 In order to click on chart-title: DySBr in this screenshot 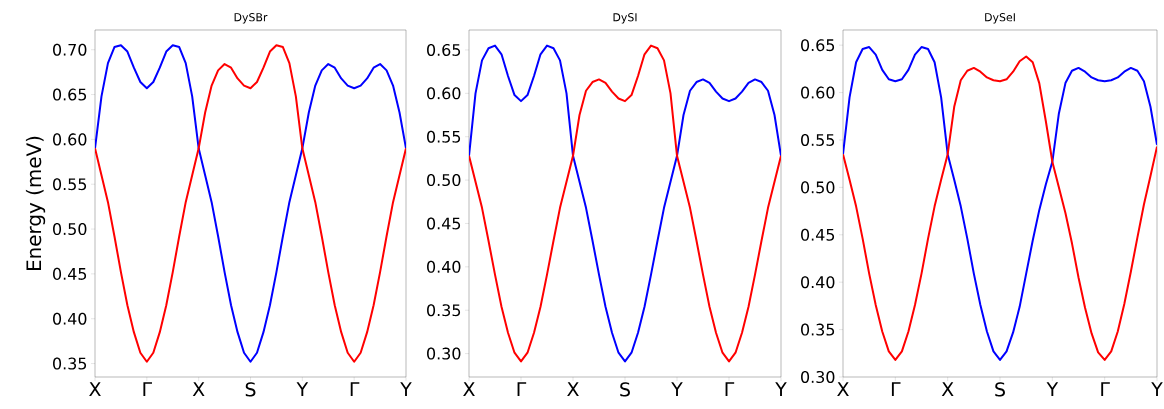, I will do `click(251, 18)`.